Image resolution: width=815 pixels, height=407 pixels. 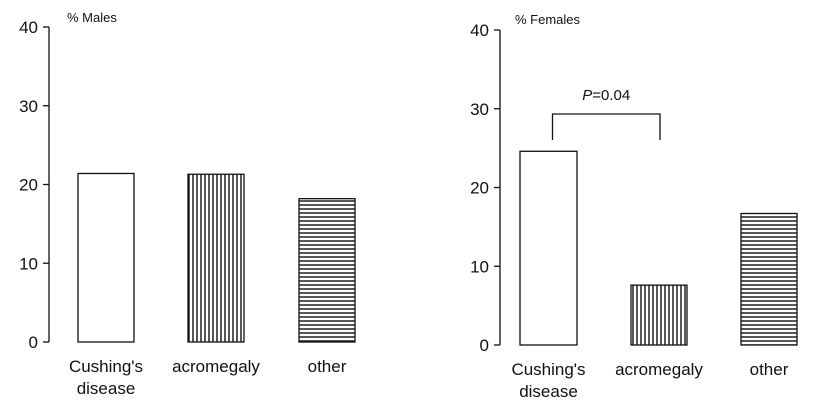 I want to click on significance-bracket, so click(x=606, y=126).